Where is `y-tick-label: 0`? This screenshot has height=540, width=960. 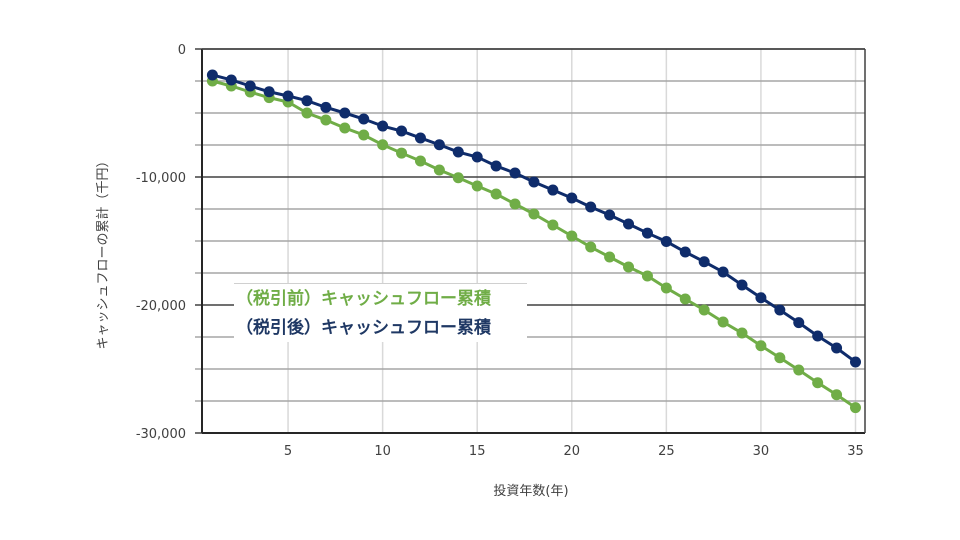
y-tick-label: 0 is located at coordinates (182, 50).